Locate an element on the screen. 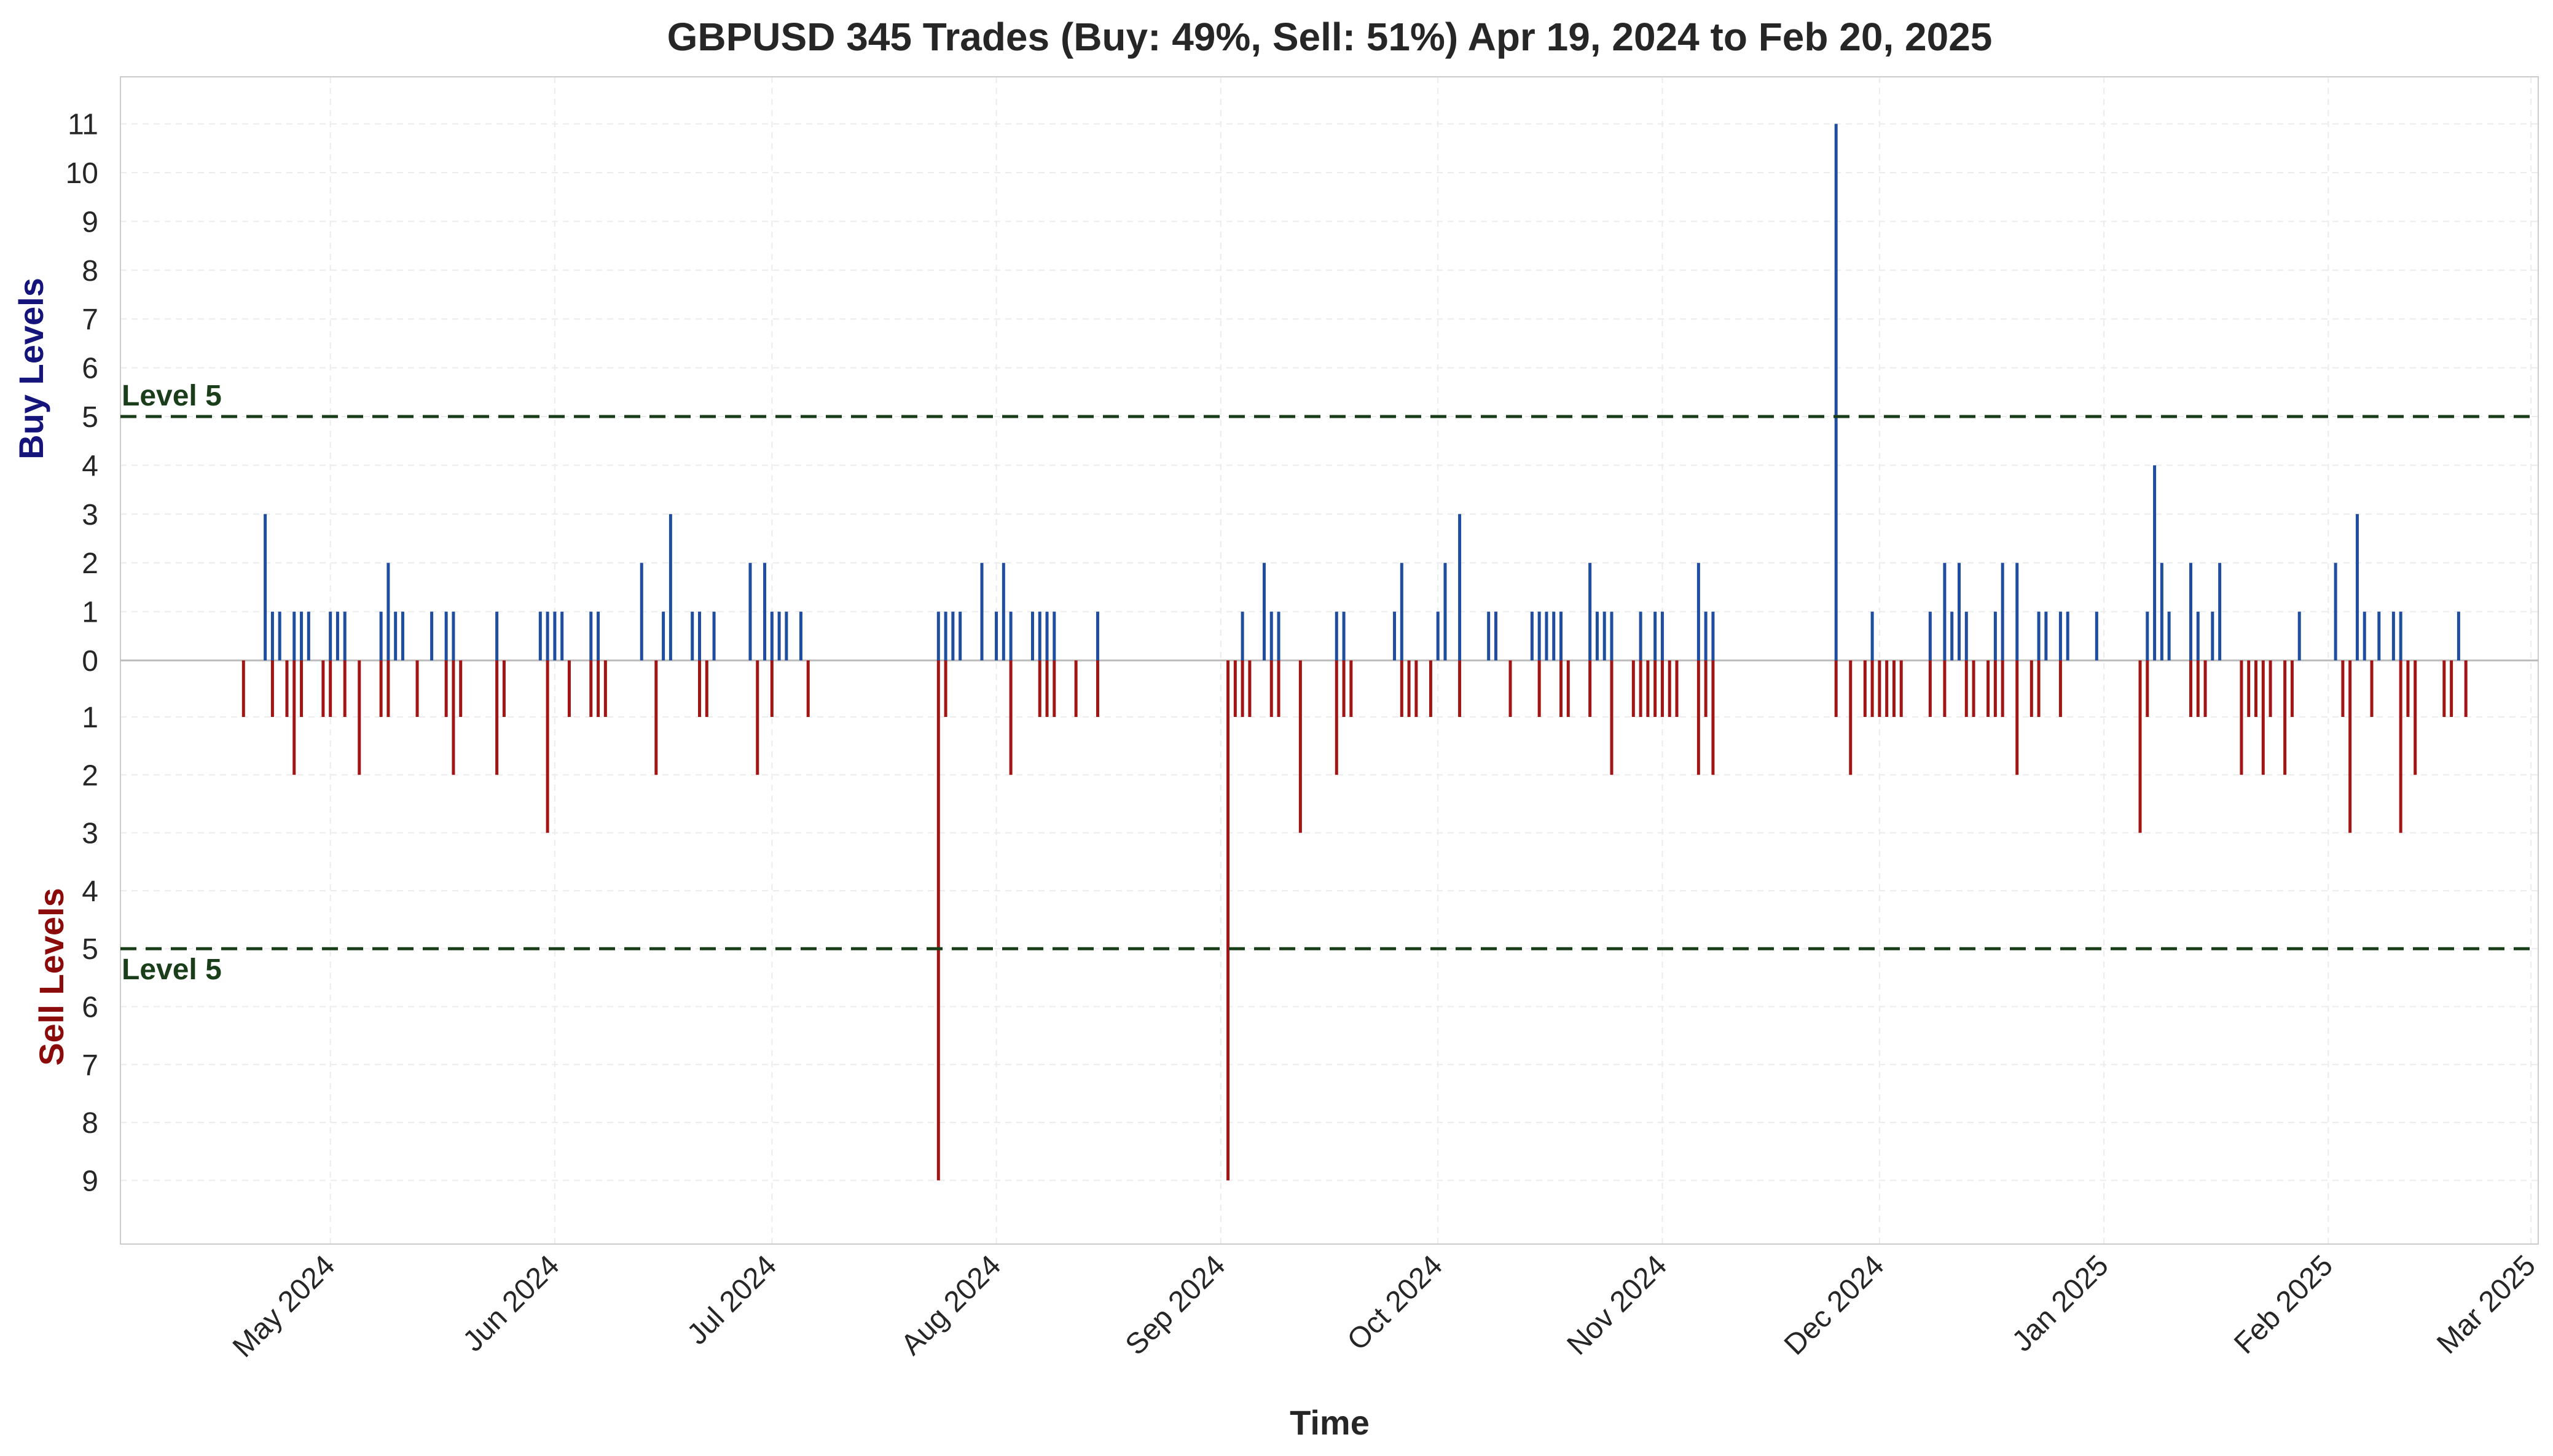  sell-tick-label: 9 is located at coordinates (90, 1181).